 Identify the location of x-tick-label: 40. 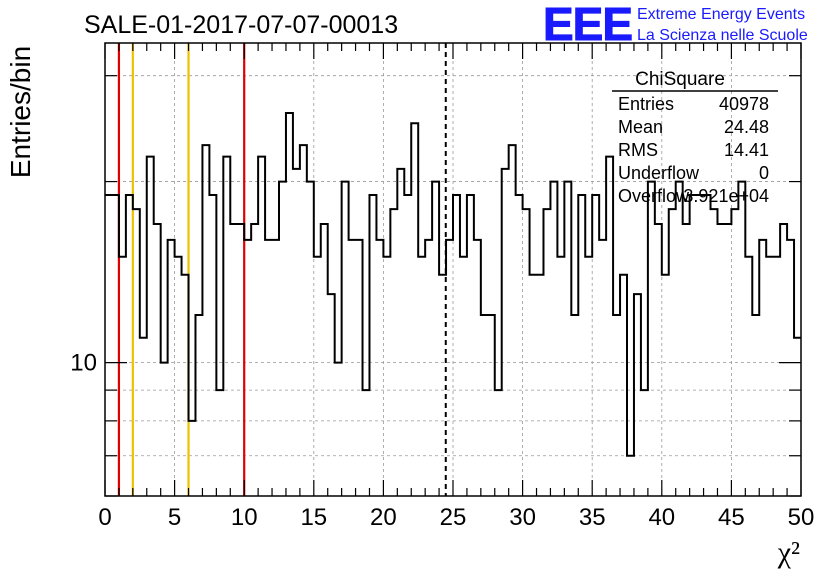
(661, 517).